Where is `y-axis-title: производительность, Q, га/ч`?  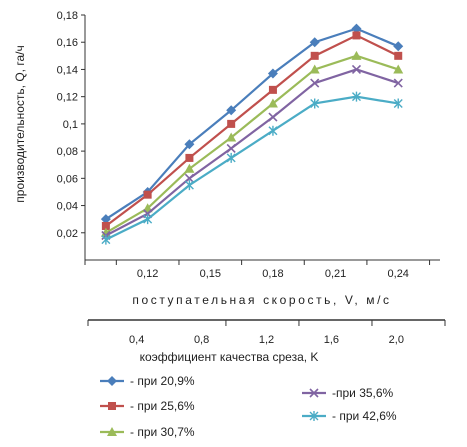
y-axis-title: производительность, Q, га/ч is located at coordinates (20, 123).